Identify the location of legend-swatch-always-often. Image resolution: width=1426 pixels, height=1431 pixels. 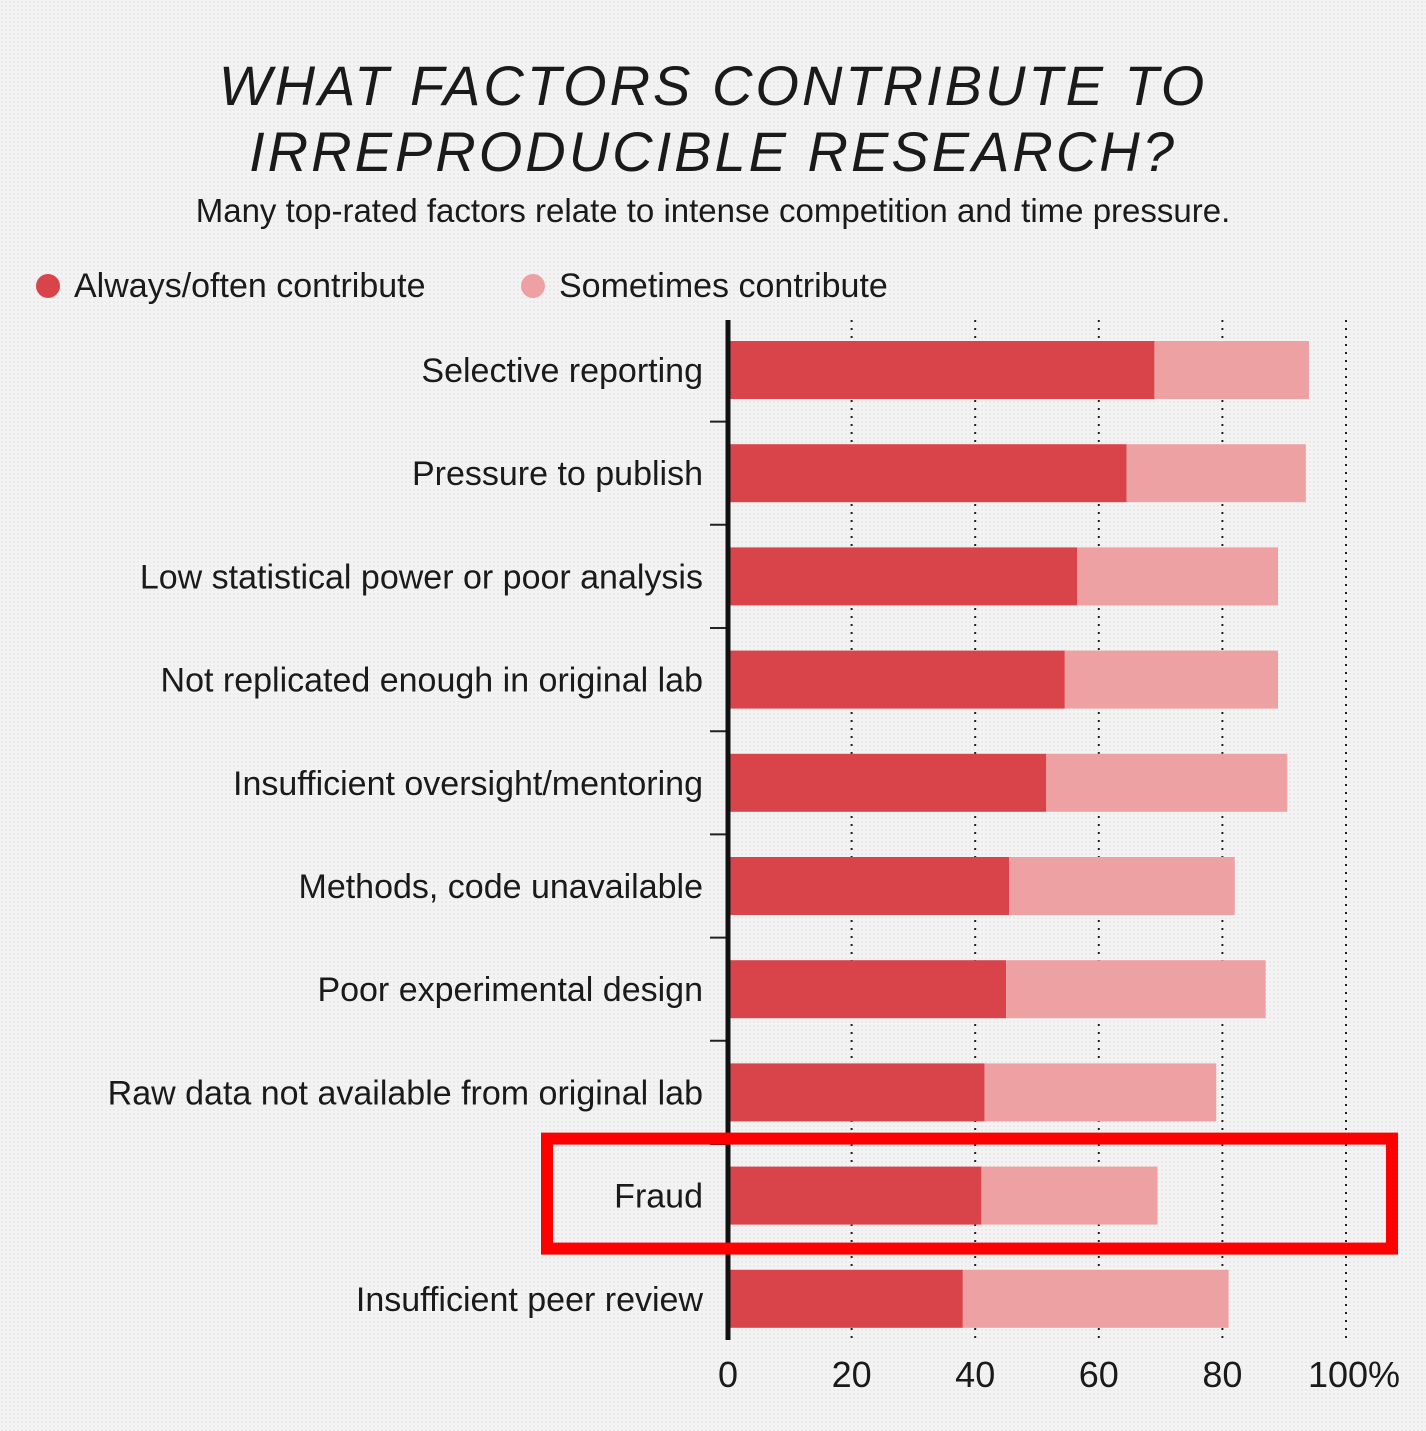
(48, 286).